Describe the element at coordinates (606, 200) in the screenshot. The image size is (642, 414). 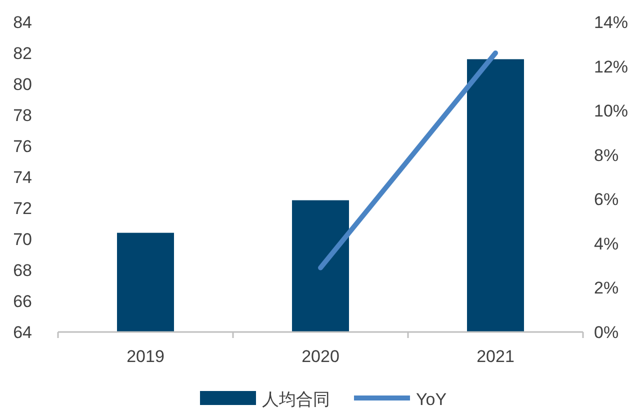
I see `y2-tick-label: 6%` at that location.